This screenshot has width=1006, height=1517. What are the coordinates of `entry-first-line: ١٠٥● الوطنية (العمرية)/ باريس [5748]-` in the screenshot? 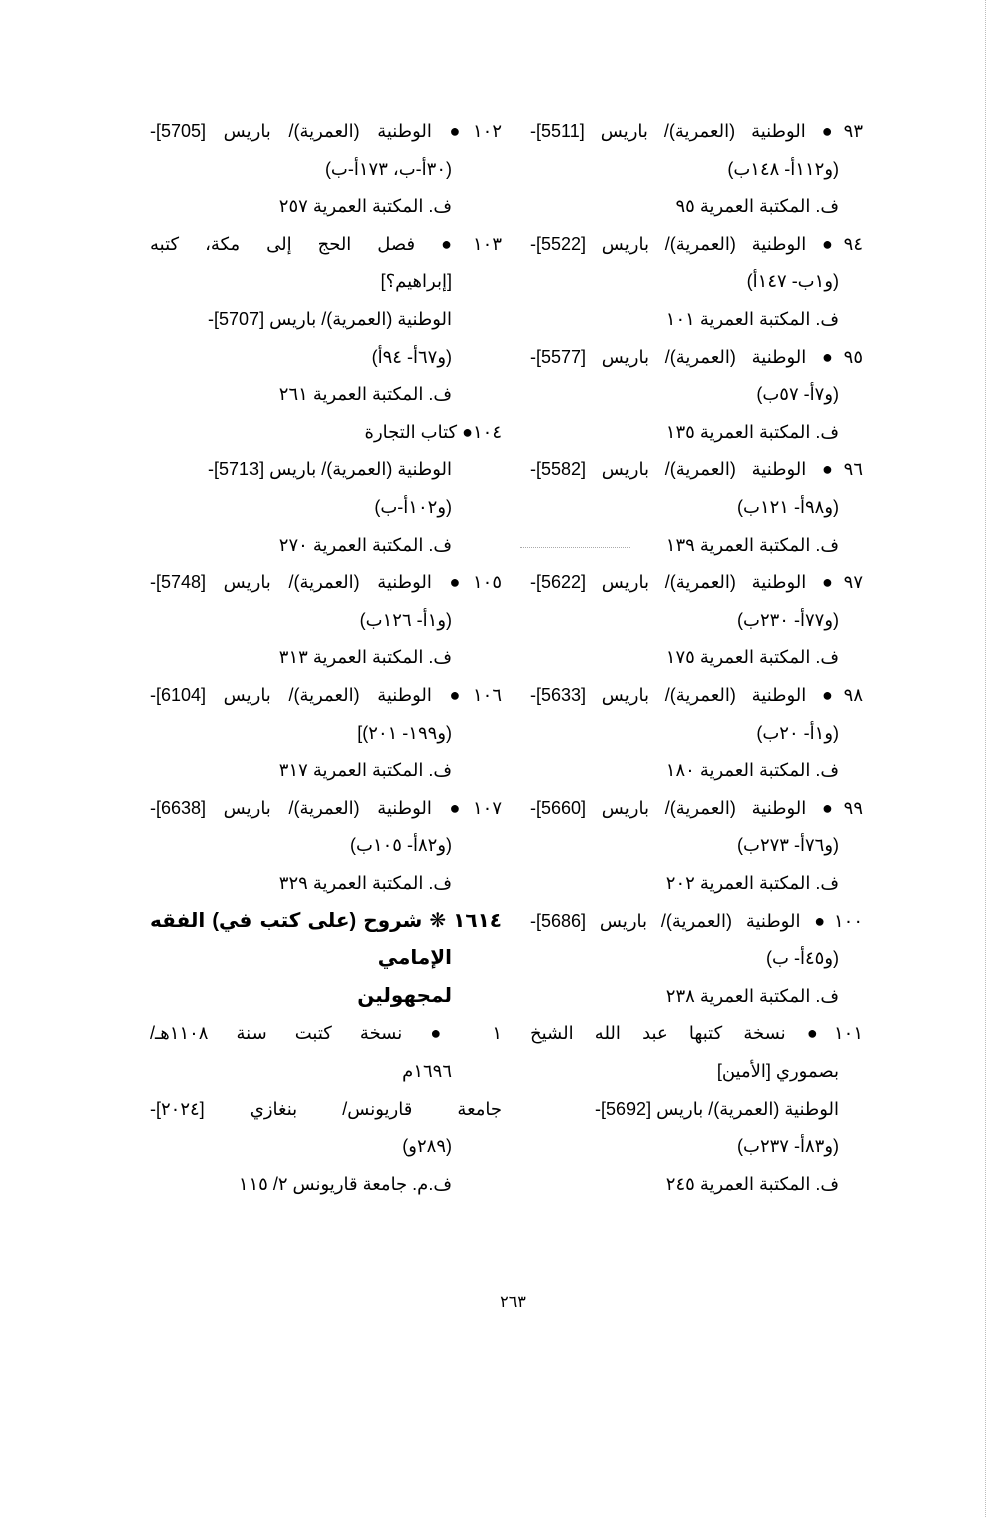 It's located at (326, 582).